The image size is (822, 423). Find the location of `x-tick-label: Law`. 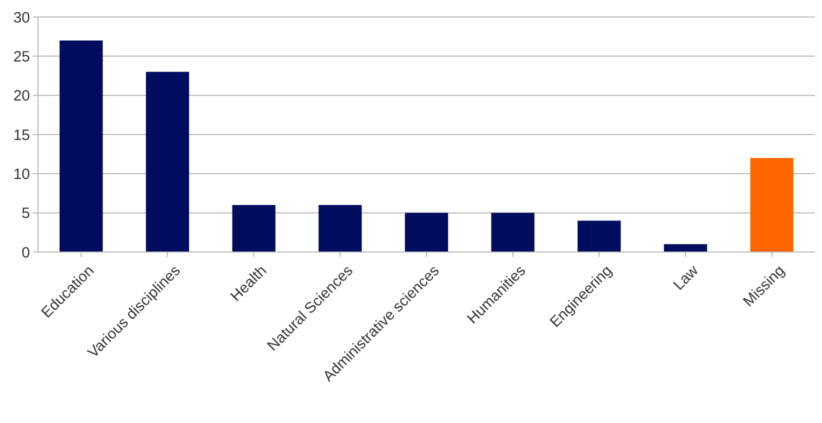

x-tick-label: Law is located at coordinates (686, 278).